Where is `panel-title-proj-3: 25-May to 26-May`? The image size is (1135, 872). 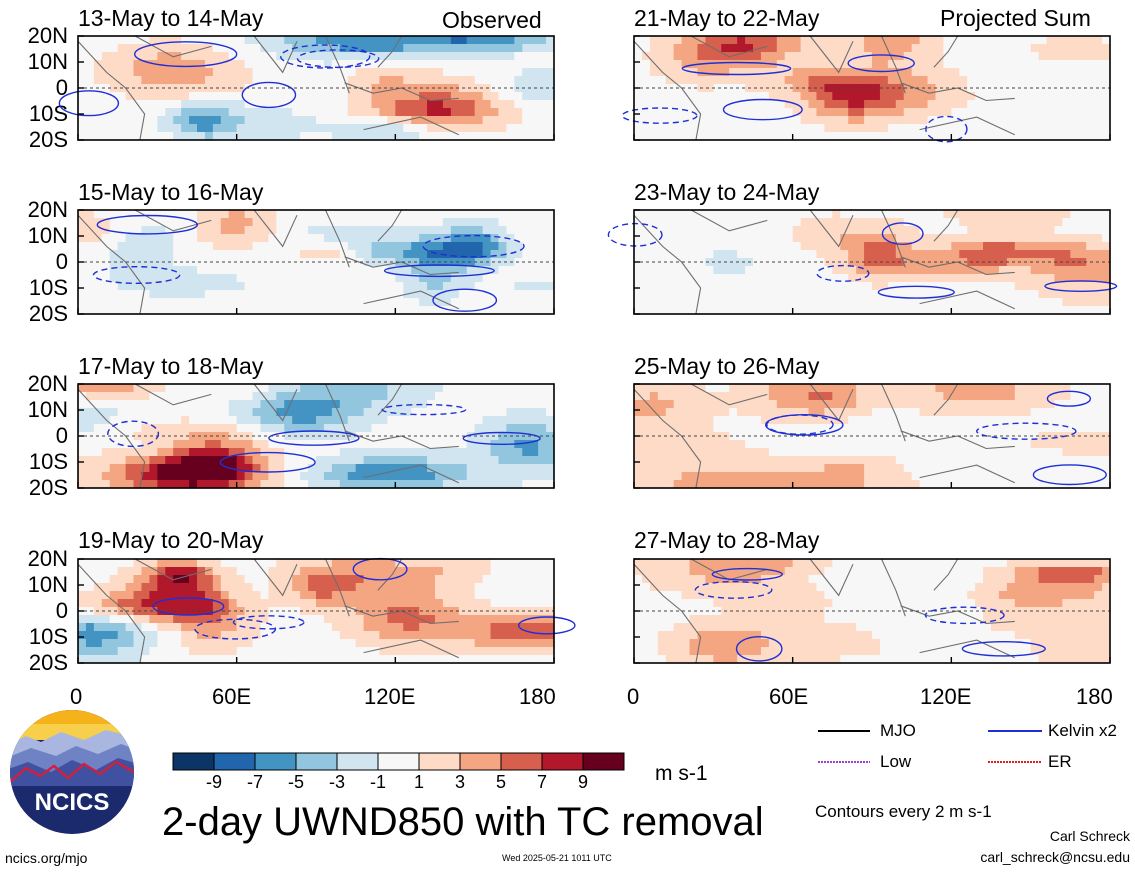 panel-title-proj-3: 25-May to 26-May is located at coordinates (727, 366).